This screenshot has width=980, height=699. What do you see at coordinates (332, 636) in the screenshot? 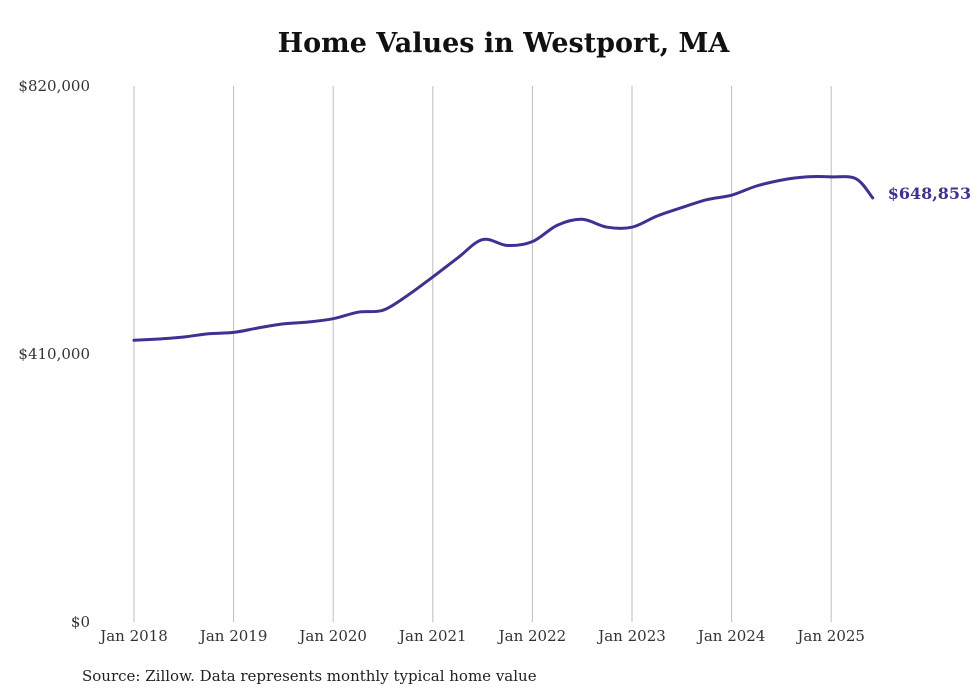
I see `x-tick-label: Jan 2020` at bounding box center [332, 636].